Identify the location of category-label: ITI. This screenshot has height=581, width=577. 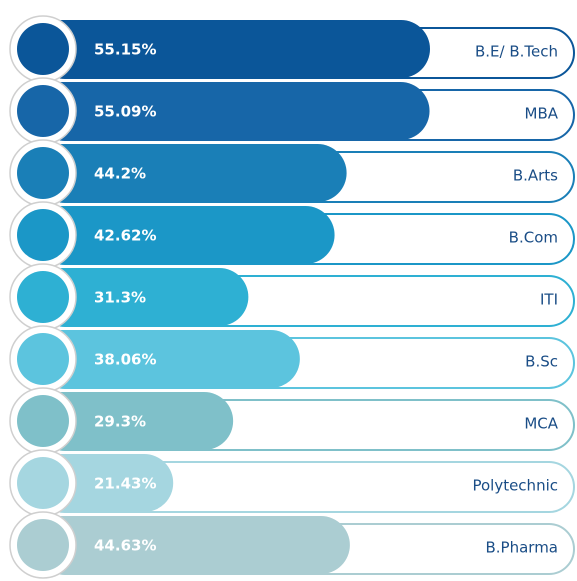
(549, 300).